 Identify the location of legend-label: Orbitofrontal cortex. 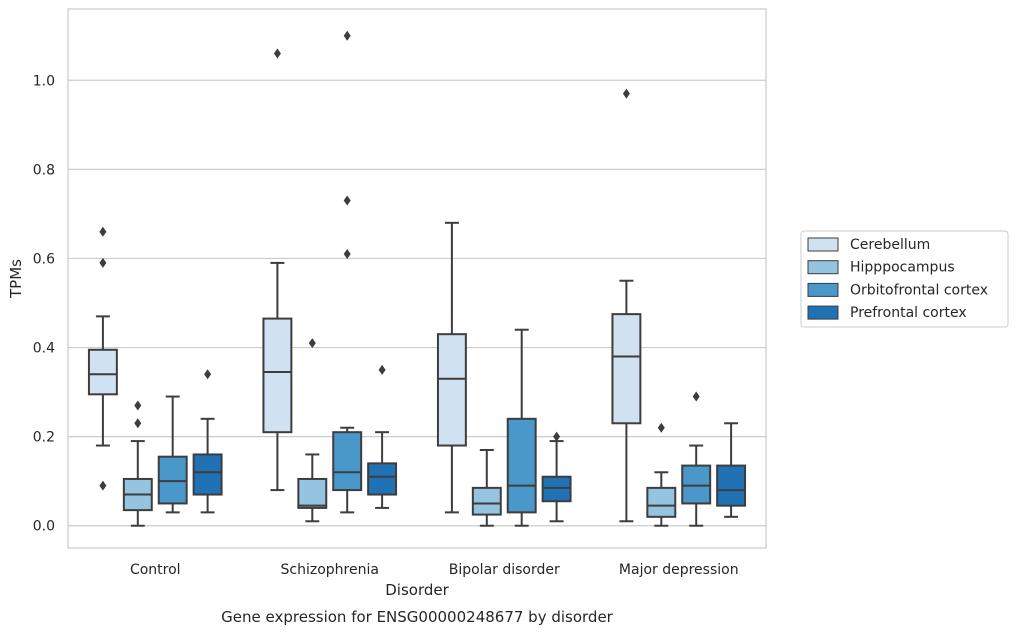
(919, 290).